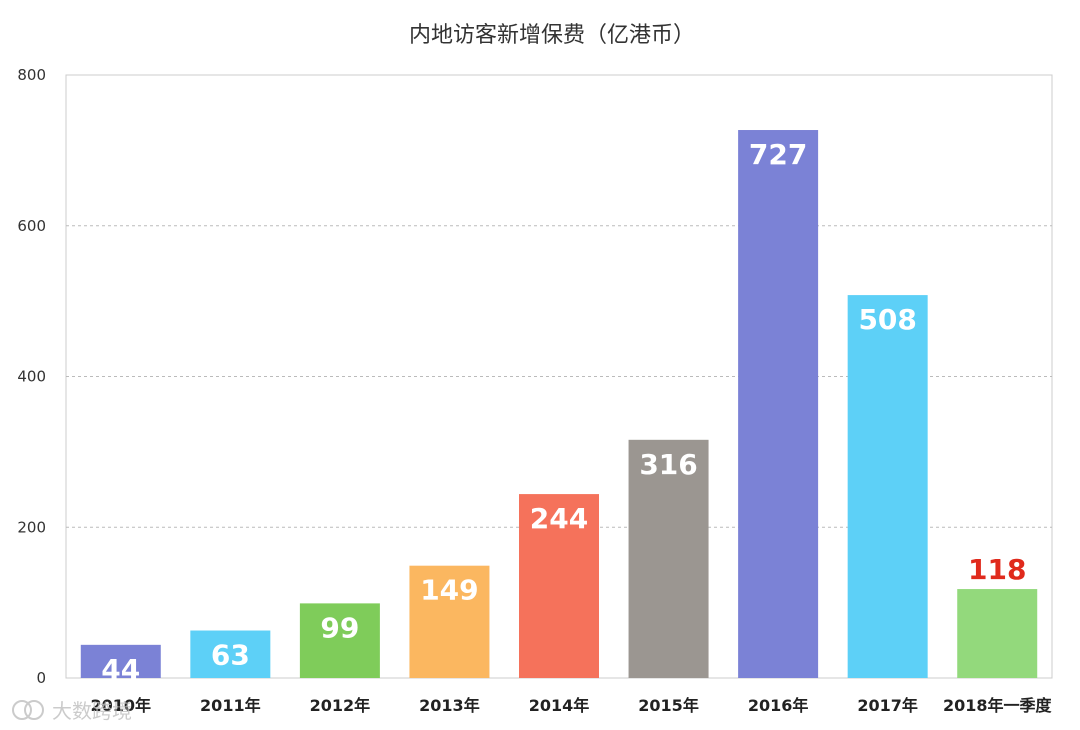 This screenshot has width=1080, height=730. I want to click on data-label: 508, so click(887, 319).